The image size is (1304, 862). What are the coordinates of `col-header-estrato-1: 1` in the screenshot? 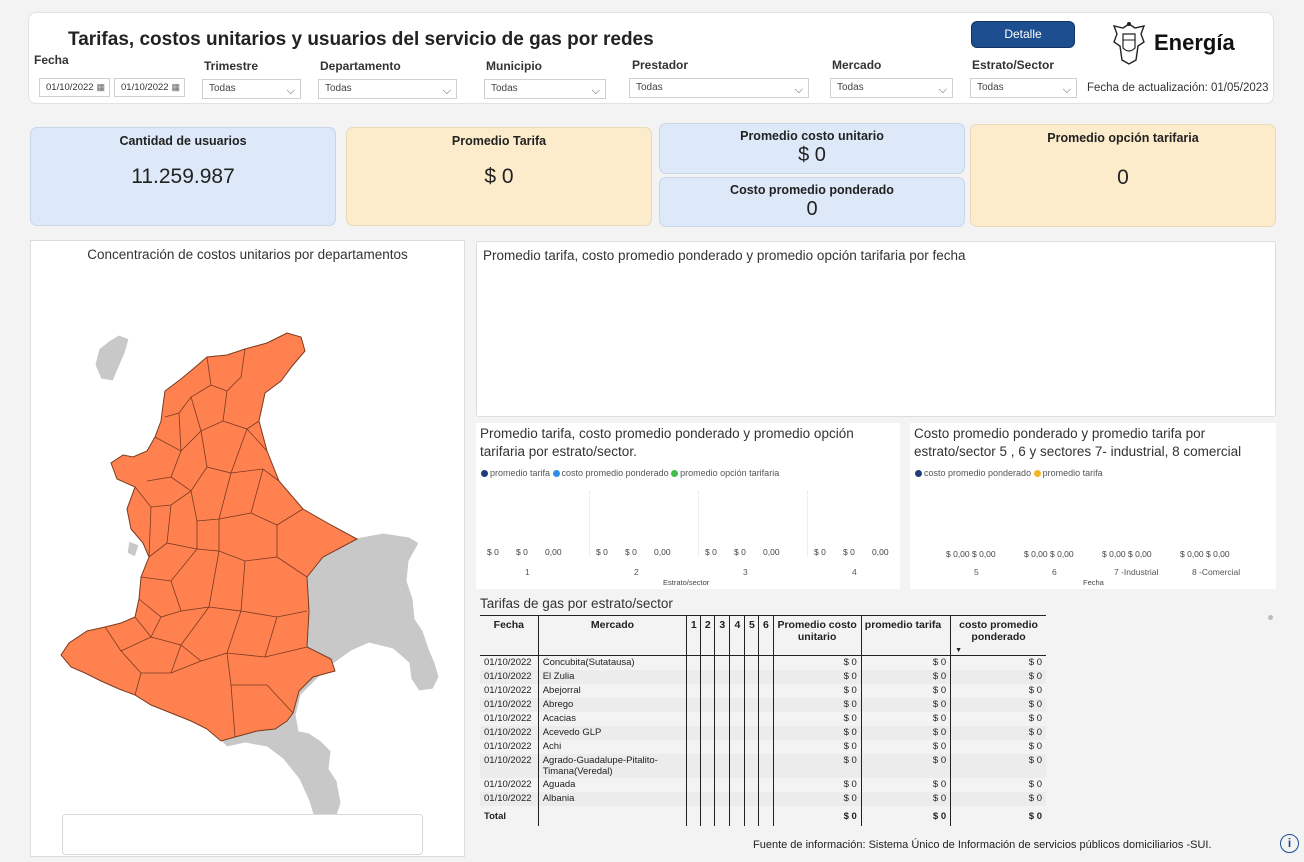 It's located at (693, 635).